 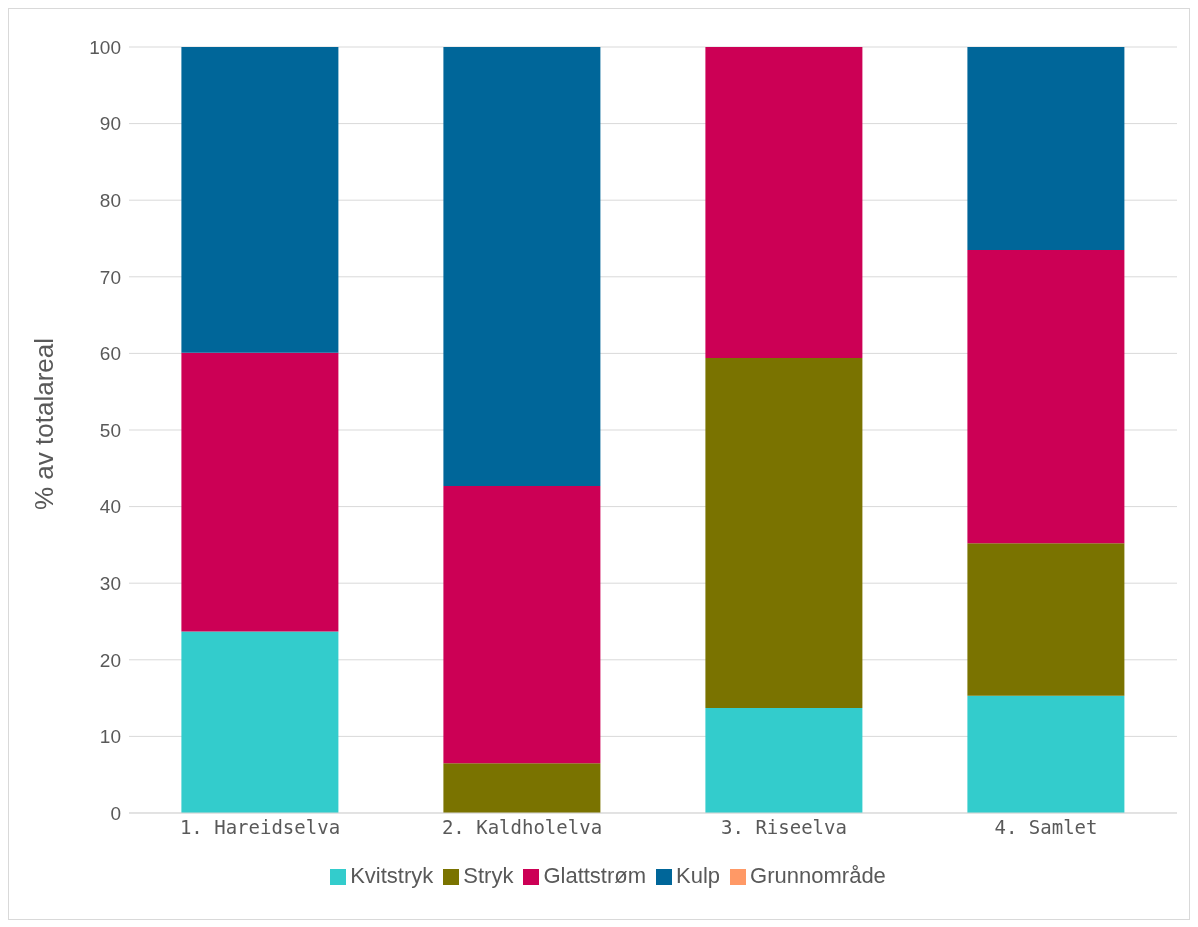 I want to click on y-tick-label: 50, so click(x=110, y=430).